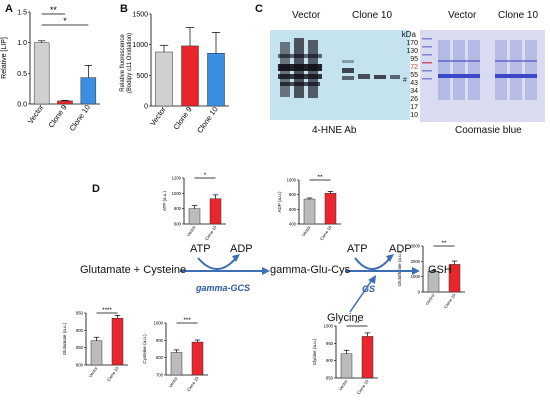 The image size is (550, 404). What do you see at coordinates (334, 130) in the screenshot?
I see `wb-left-caption: 4-HNE Ab` at bounding box center [334, 130].